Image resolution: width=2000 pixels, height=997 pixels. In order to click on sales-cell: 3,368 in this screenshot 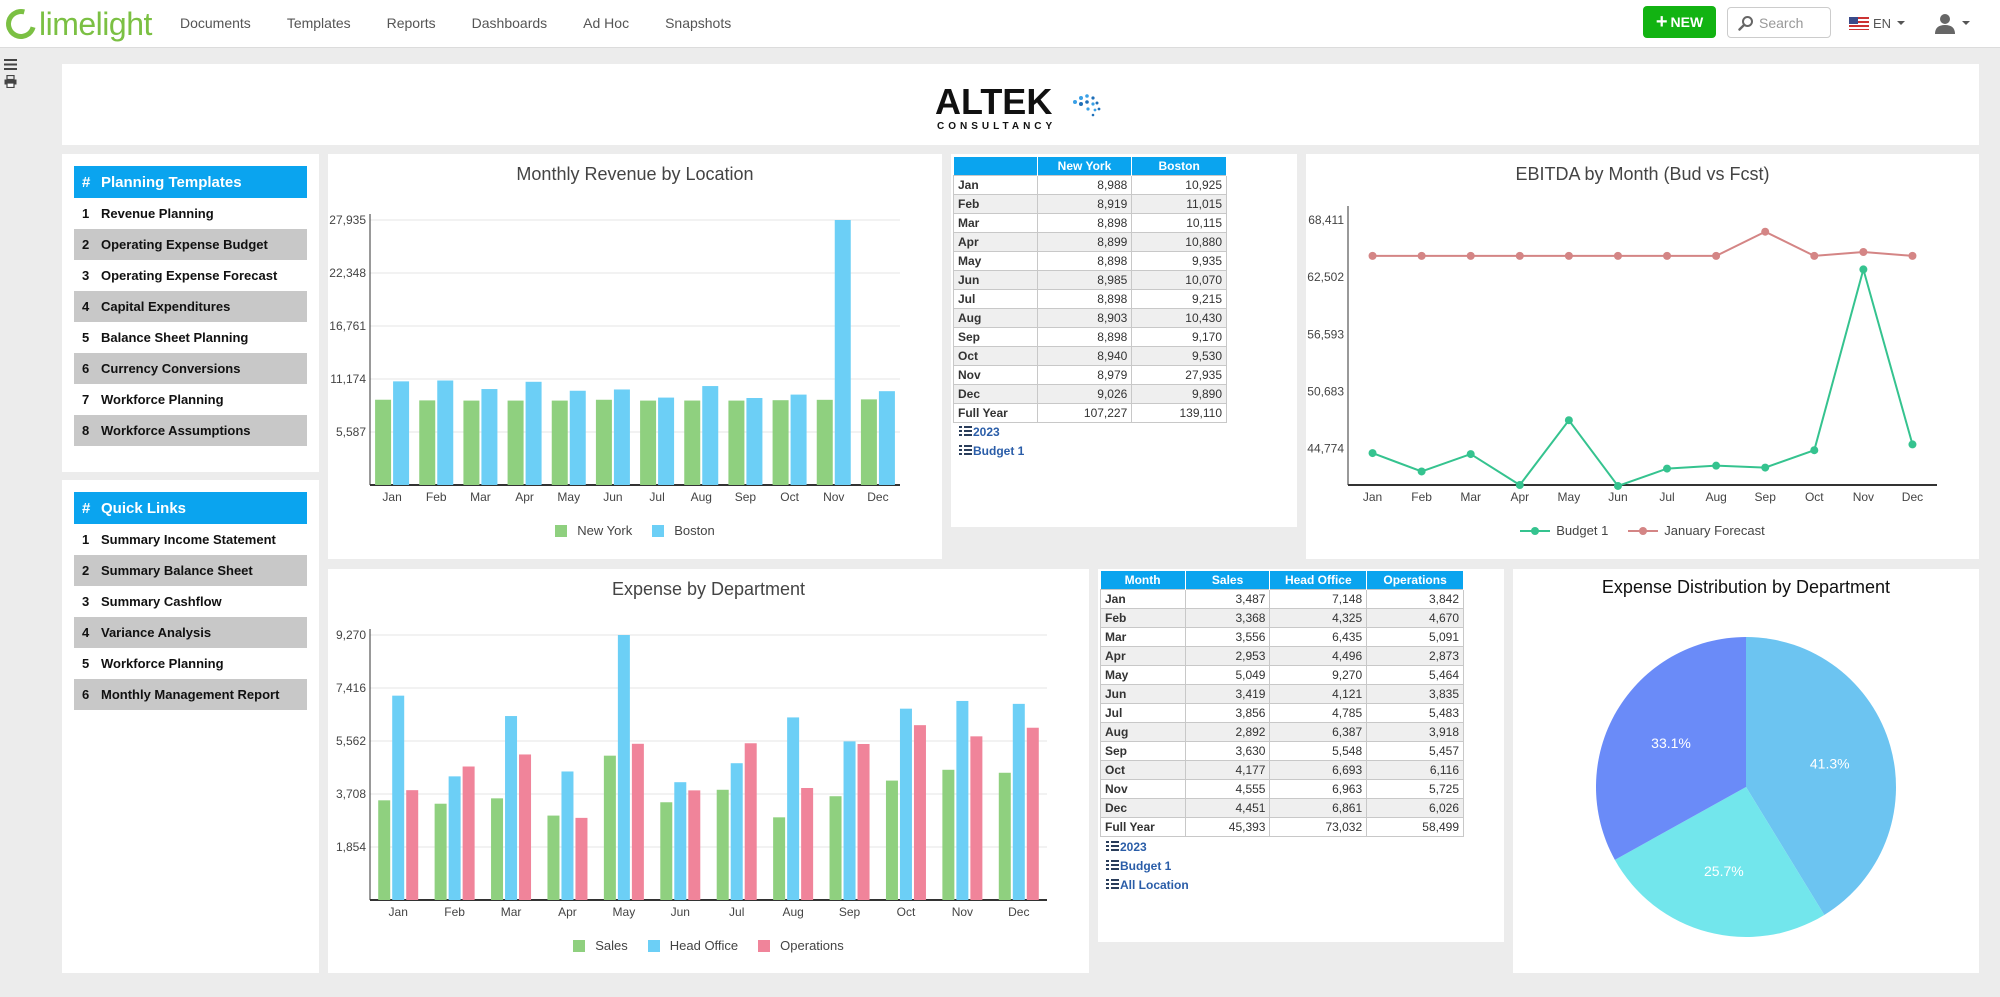, I will do `click(1227, 617)`.